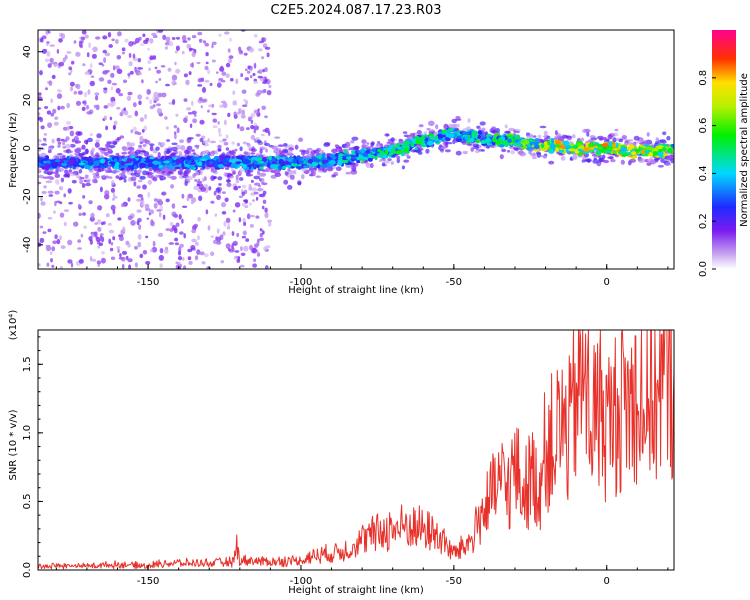  What do you see at coordinates (607, 581) in the screenshot?
I see `snr-x-tick-label: 0` at bounding box center [607, 581].